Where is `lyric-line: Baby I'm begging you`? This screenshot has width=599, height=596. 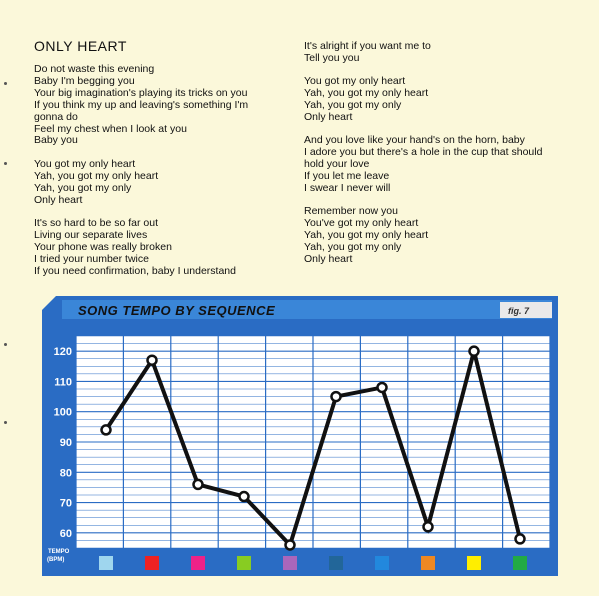
lyric-line: Baby I'm begging you is located at coordinates (84, 80).